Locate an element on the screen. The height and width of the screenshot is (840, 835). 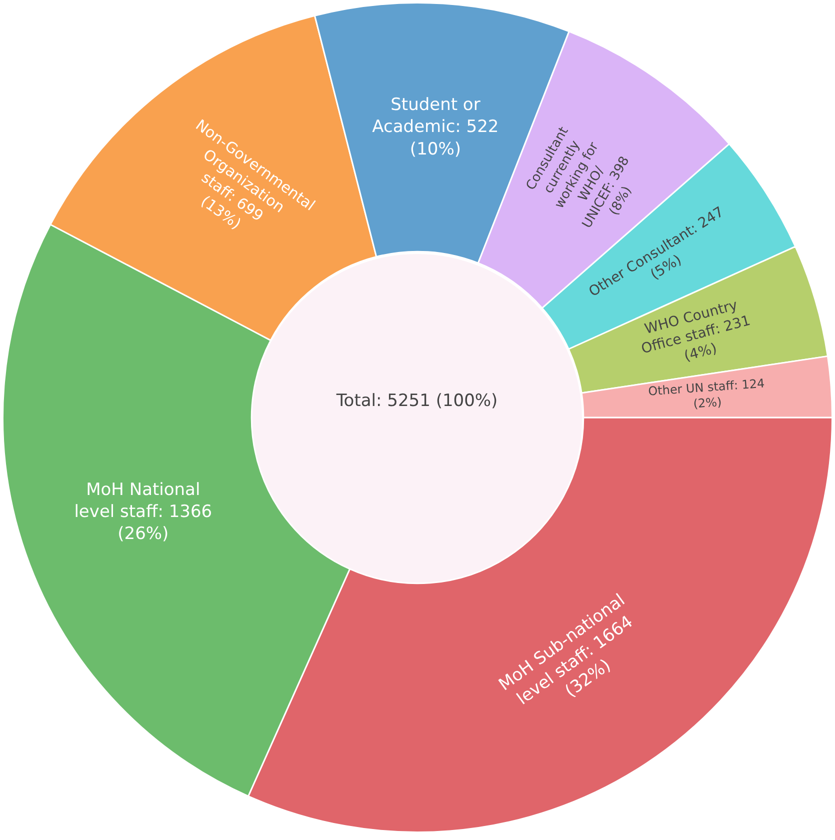
slice-label: Student or Academic: 522 (10%) is located at coordinates (435, 127).